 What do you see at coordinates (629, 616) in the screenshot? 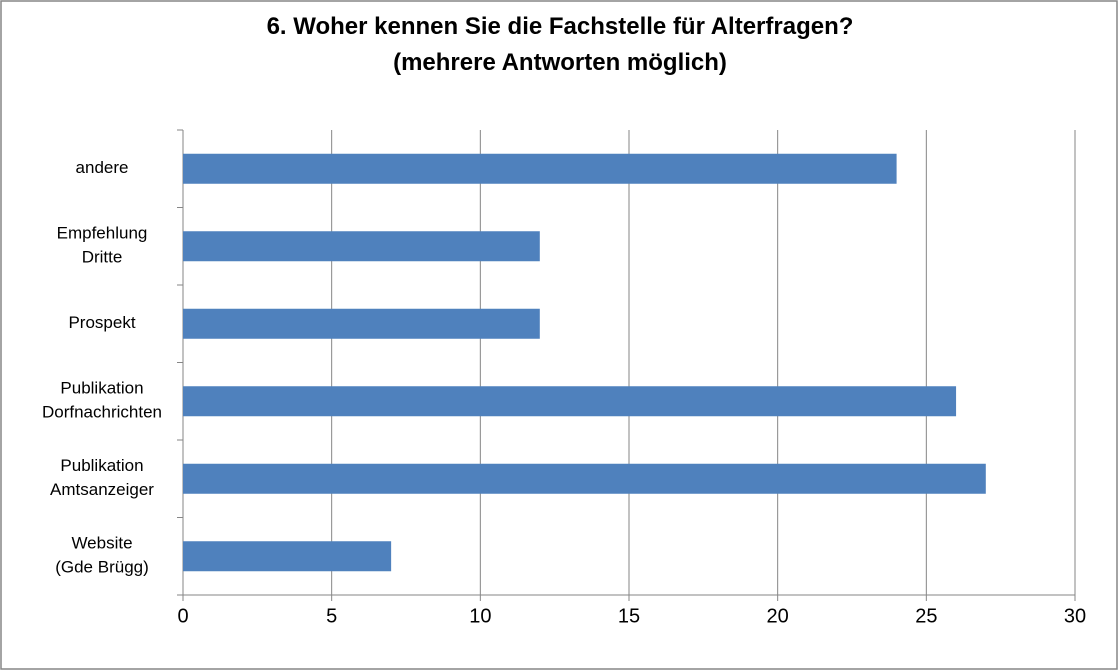
I see `x-tick-label: 15` at bounding box center [629, 616].